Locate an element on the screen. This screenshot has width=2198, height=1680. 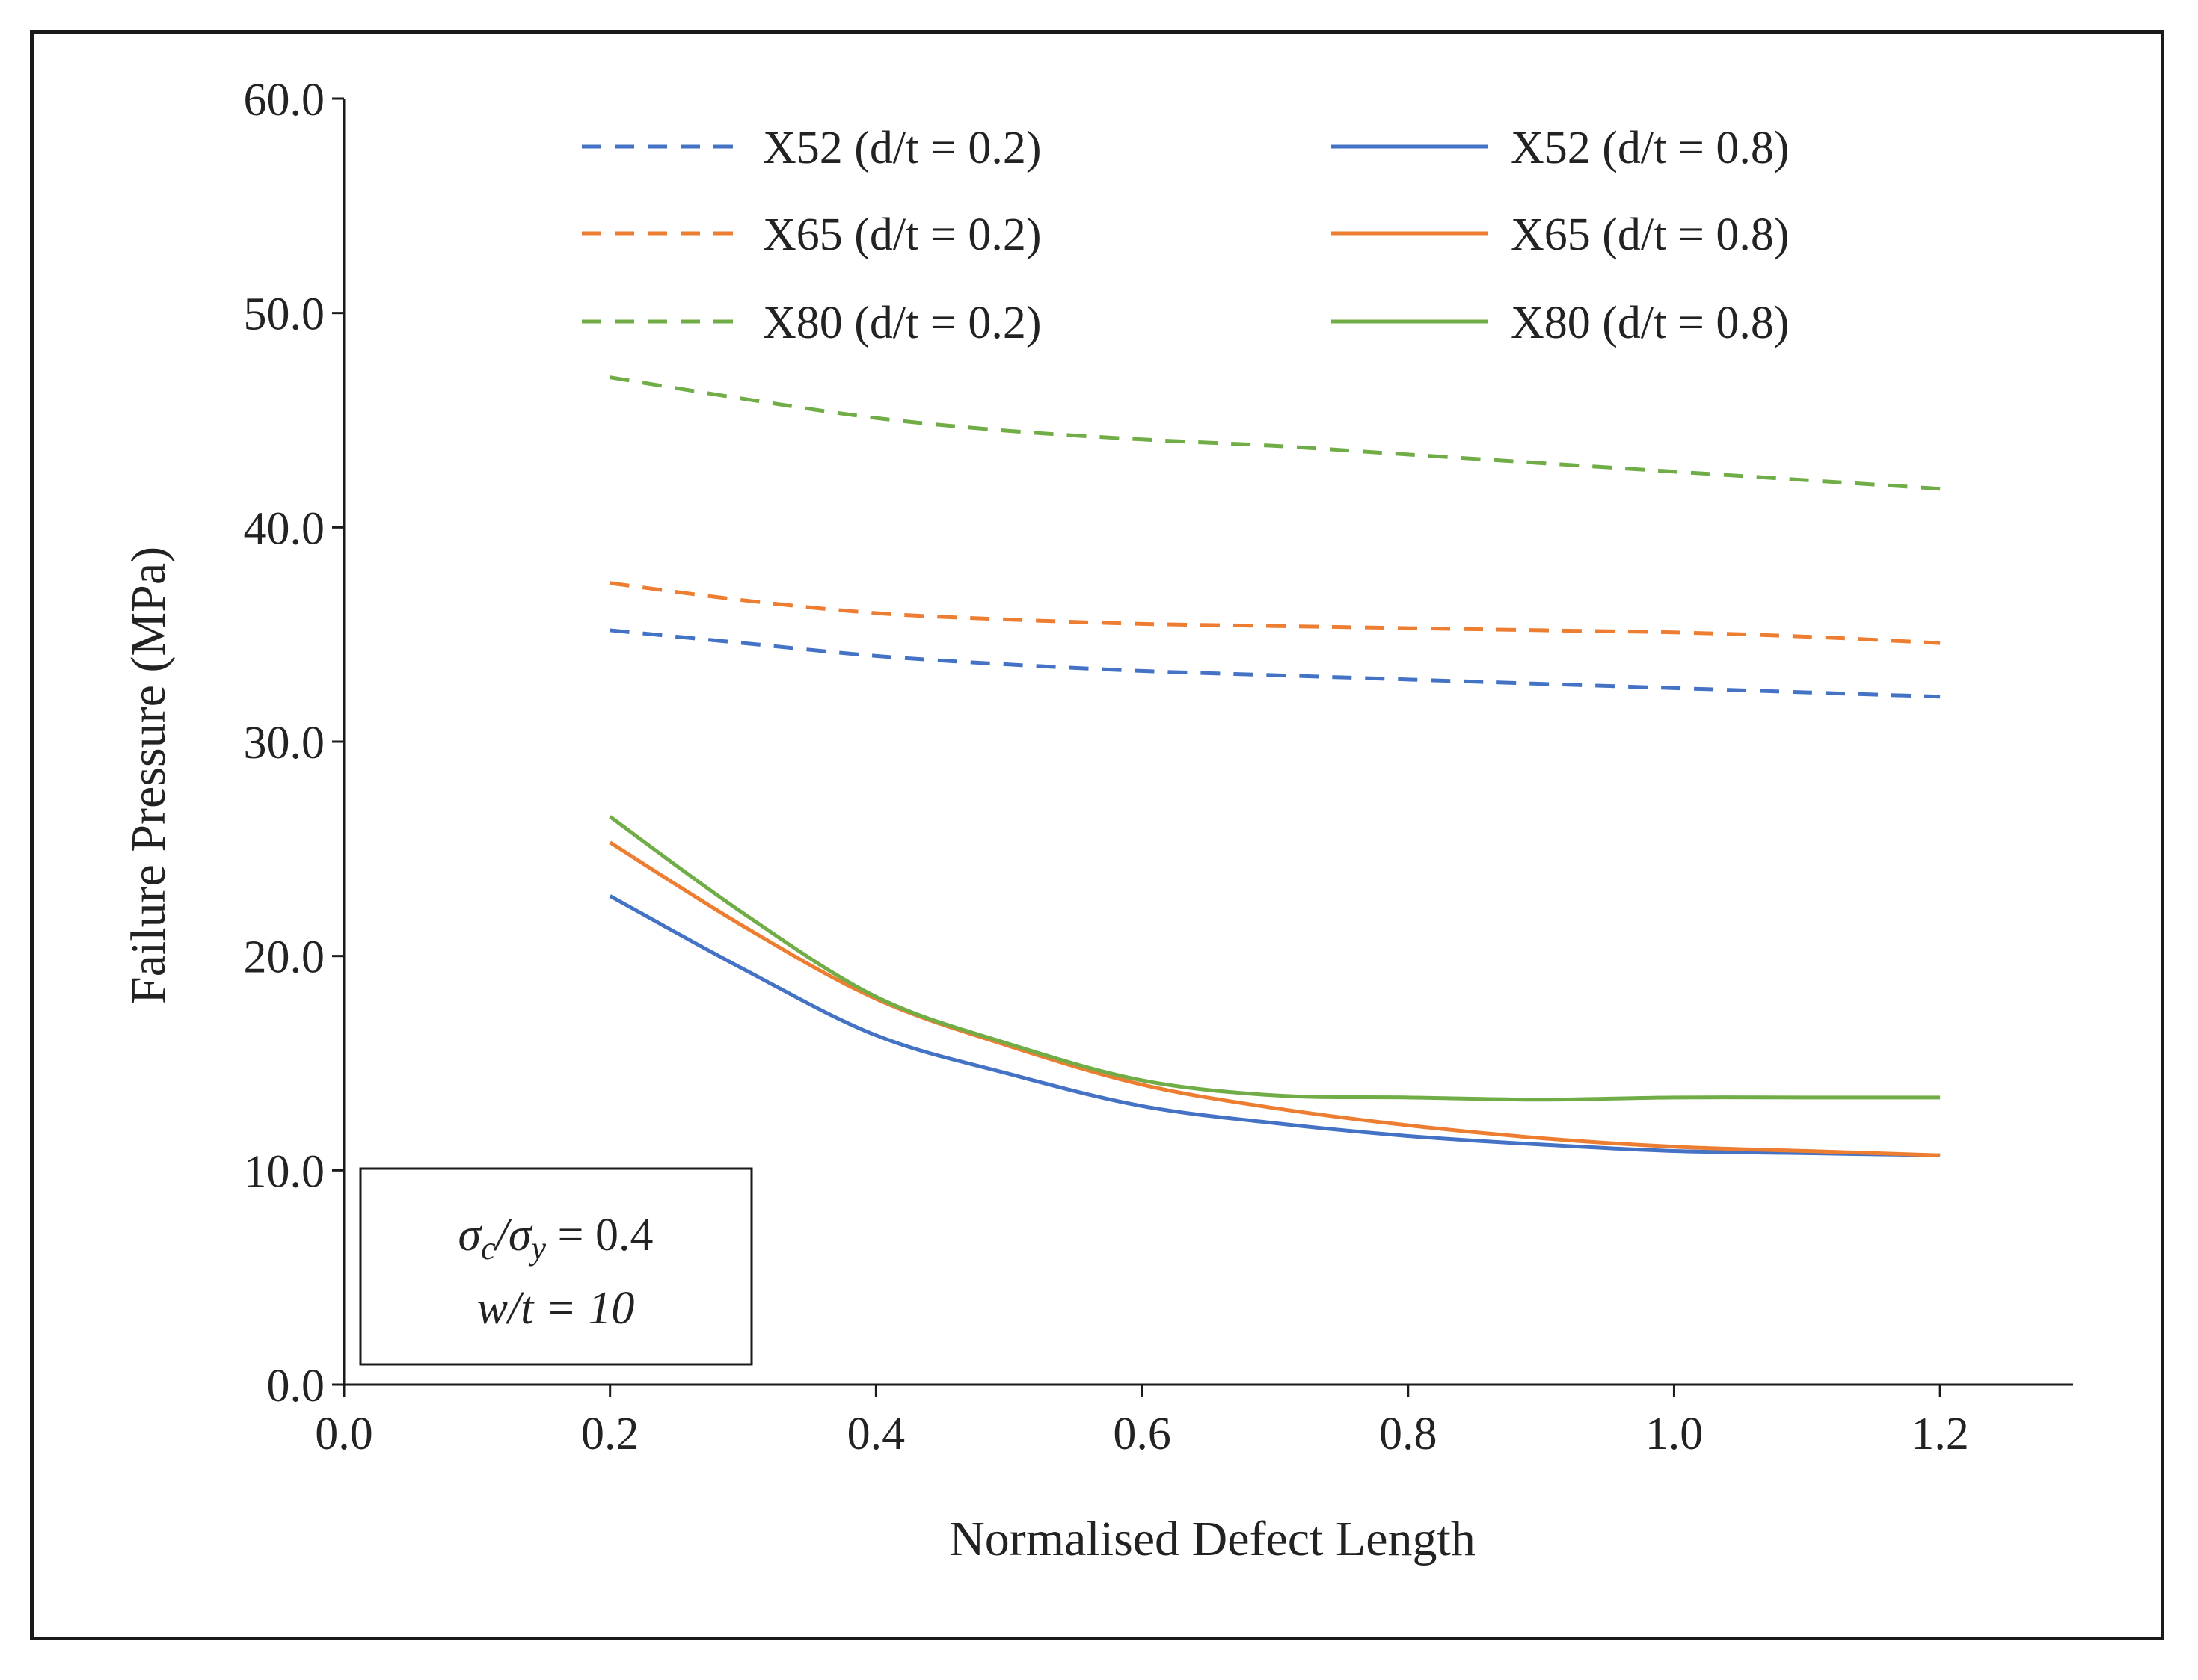
legend-label-0: X52 (d/t = 0.2) is located at coordinates (902, 148).